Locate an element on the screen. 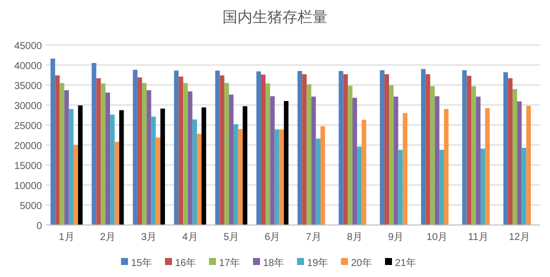  legend-label: 18年 is located at coordinates (273, 263).